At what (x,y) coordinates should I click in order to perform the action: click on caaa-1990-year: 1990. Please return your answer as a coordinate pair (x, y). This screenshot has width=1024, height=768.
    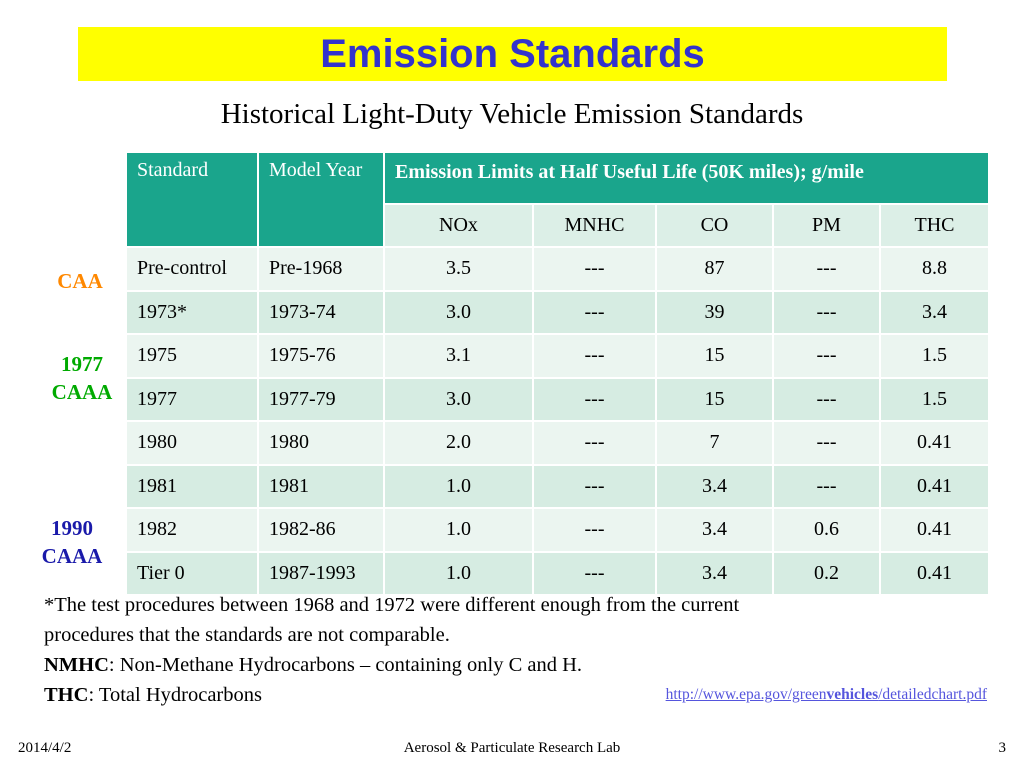
    Looking at the image, I should click on (72, 528).